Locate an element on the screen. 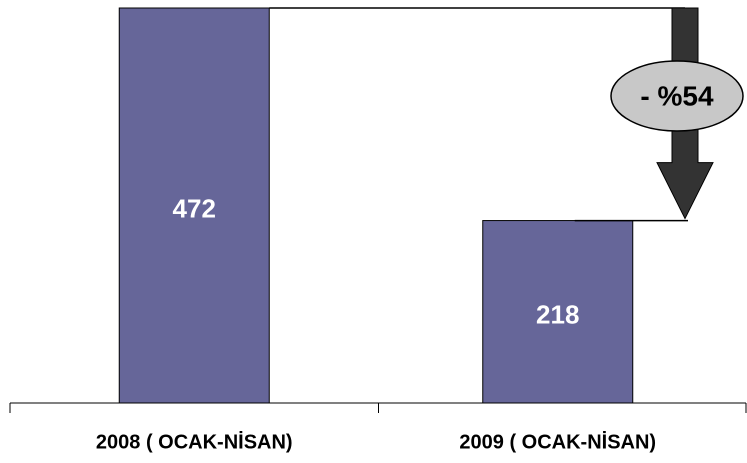 The width and height of the screenshot is (747, 463). annotation-bubble is located at coordinates (677, 96).